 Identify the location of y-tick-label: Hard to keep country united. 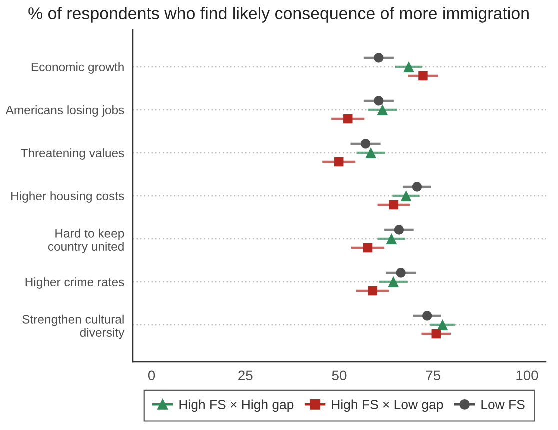
(86, 241).